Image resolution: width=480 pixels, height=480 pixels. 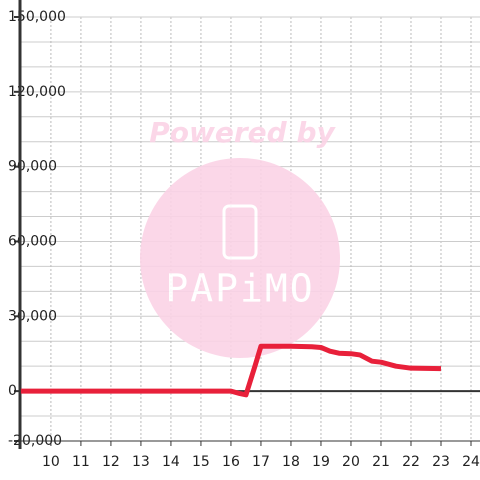 I want to click on x-tick-label: 18, so click(x=291, y=462).